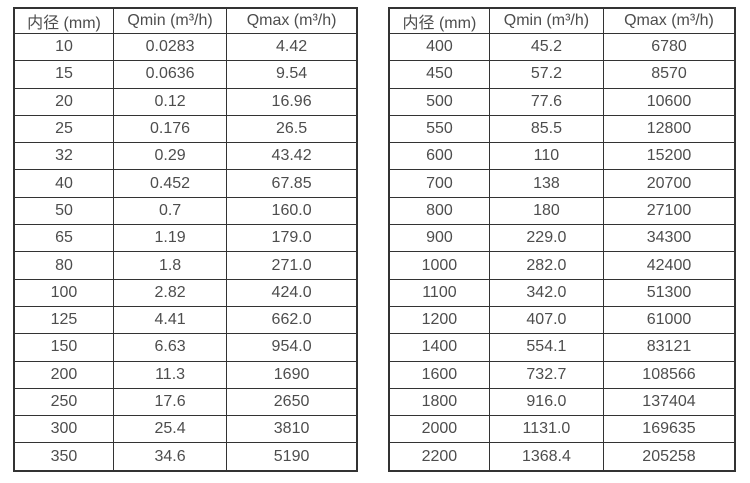 The image size is (750, 483). I want to click on table-header-row: 内径 (mm) Qmin (m³/h) Qmax (m³/h), so click(562, 20).